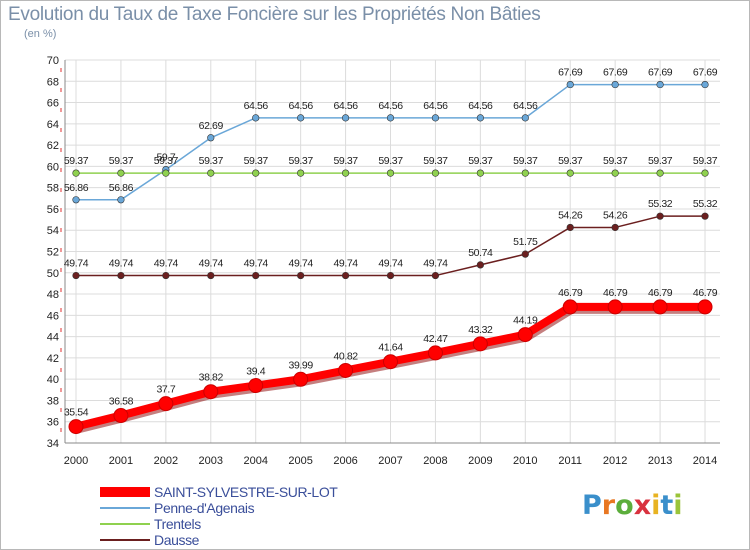 This screenshot has width=750, height=550. I want to click on data-label-penne-d-agenais: 56.86, so click(121, 188).